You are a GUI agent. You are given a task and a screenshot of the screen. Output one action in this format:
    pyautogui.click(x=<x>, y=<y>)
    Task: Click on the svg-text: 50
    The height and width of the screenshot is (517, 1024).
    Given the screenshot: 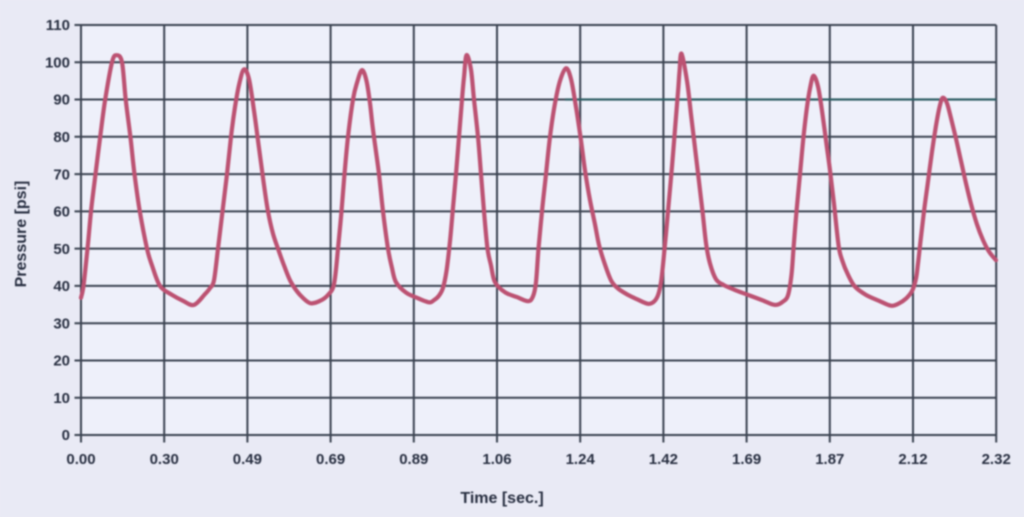 What is the action you would take?
    pyautogui.click(x=61, y=249)
    